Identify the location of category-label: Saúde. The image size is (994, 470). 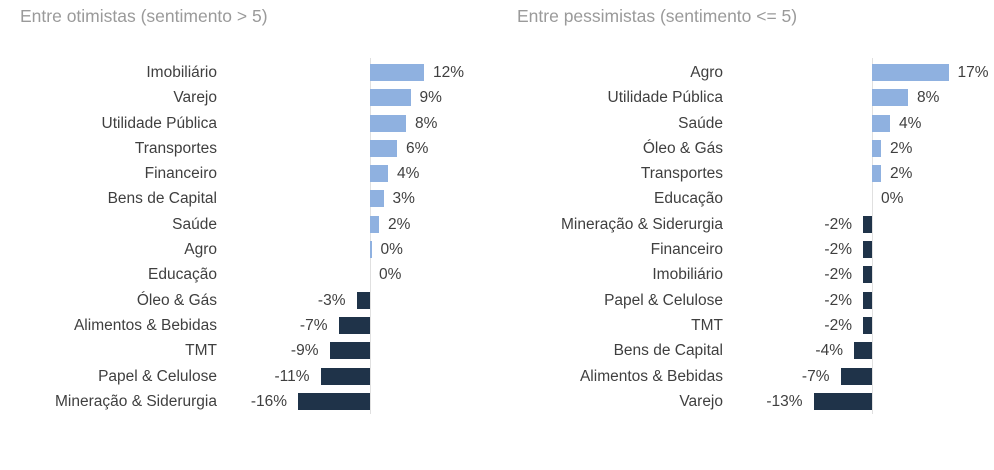
(194, 224).